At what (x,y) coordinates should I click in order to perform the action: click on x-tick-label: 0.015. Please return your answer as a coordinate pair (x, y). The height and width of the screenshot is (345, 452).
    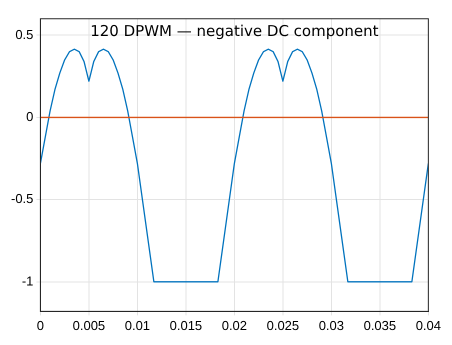
    Looking at the image, I should click on (186, 325).